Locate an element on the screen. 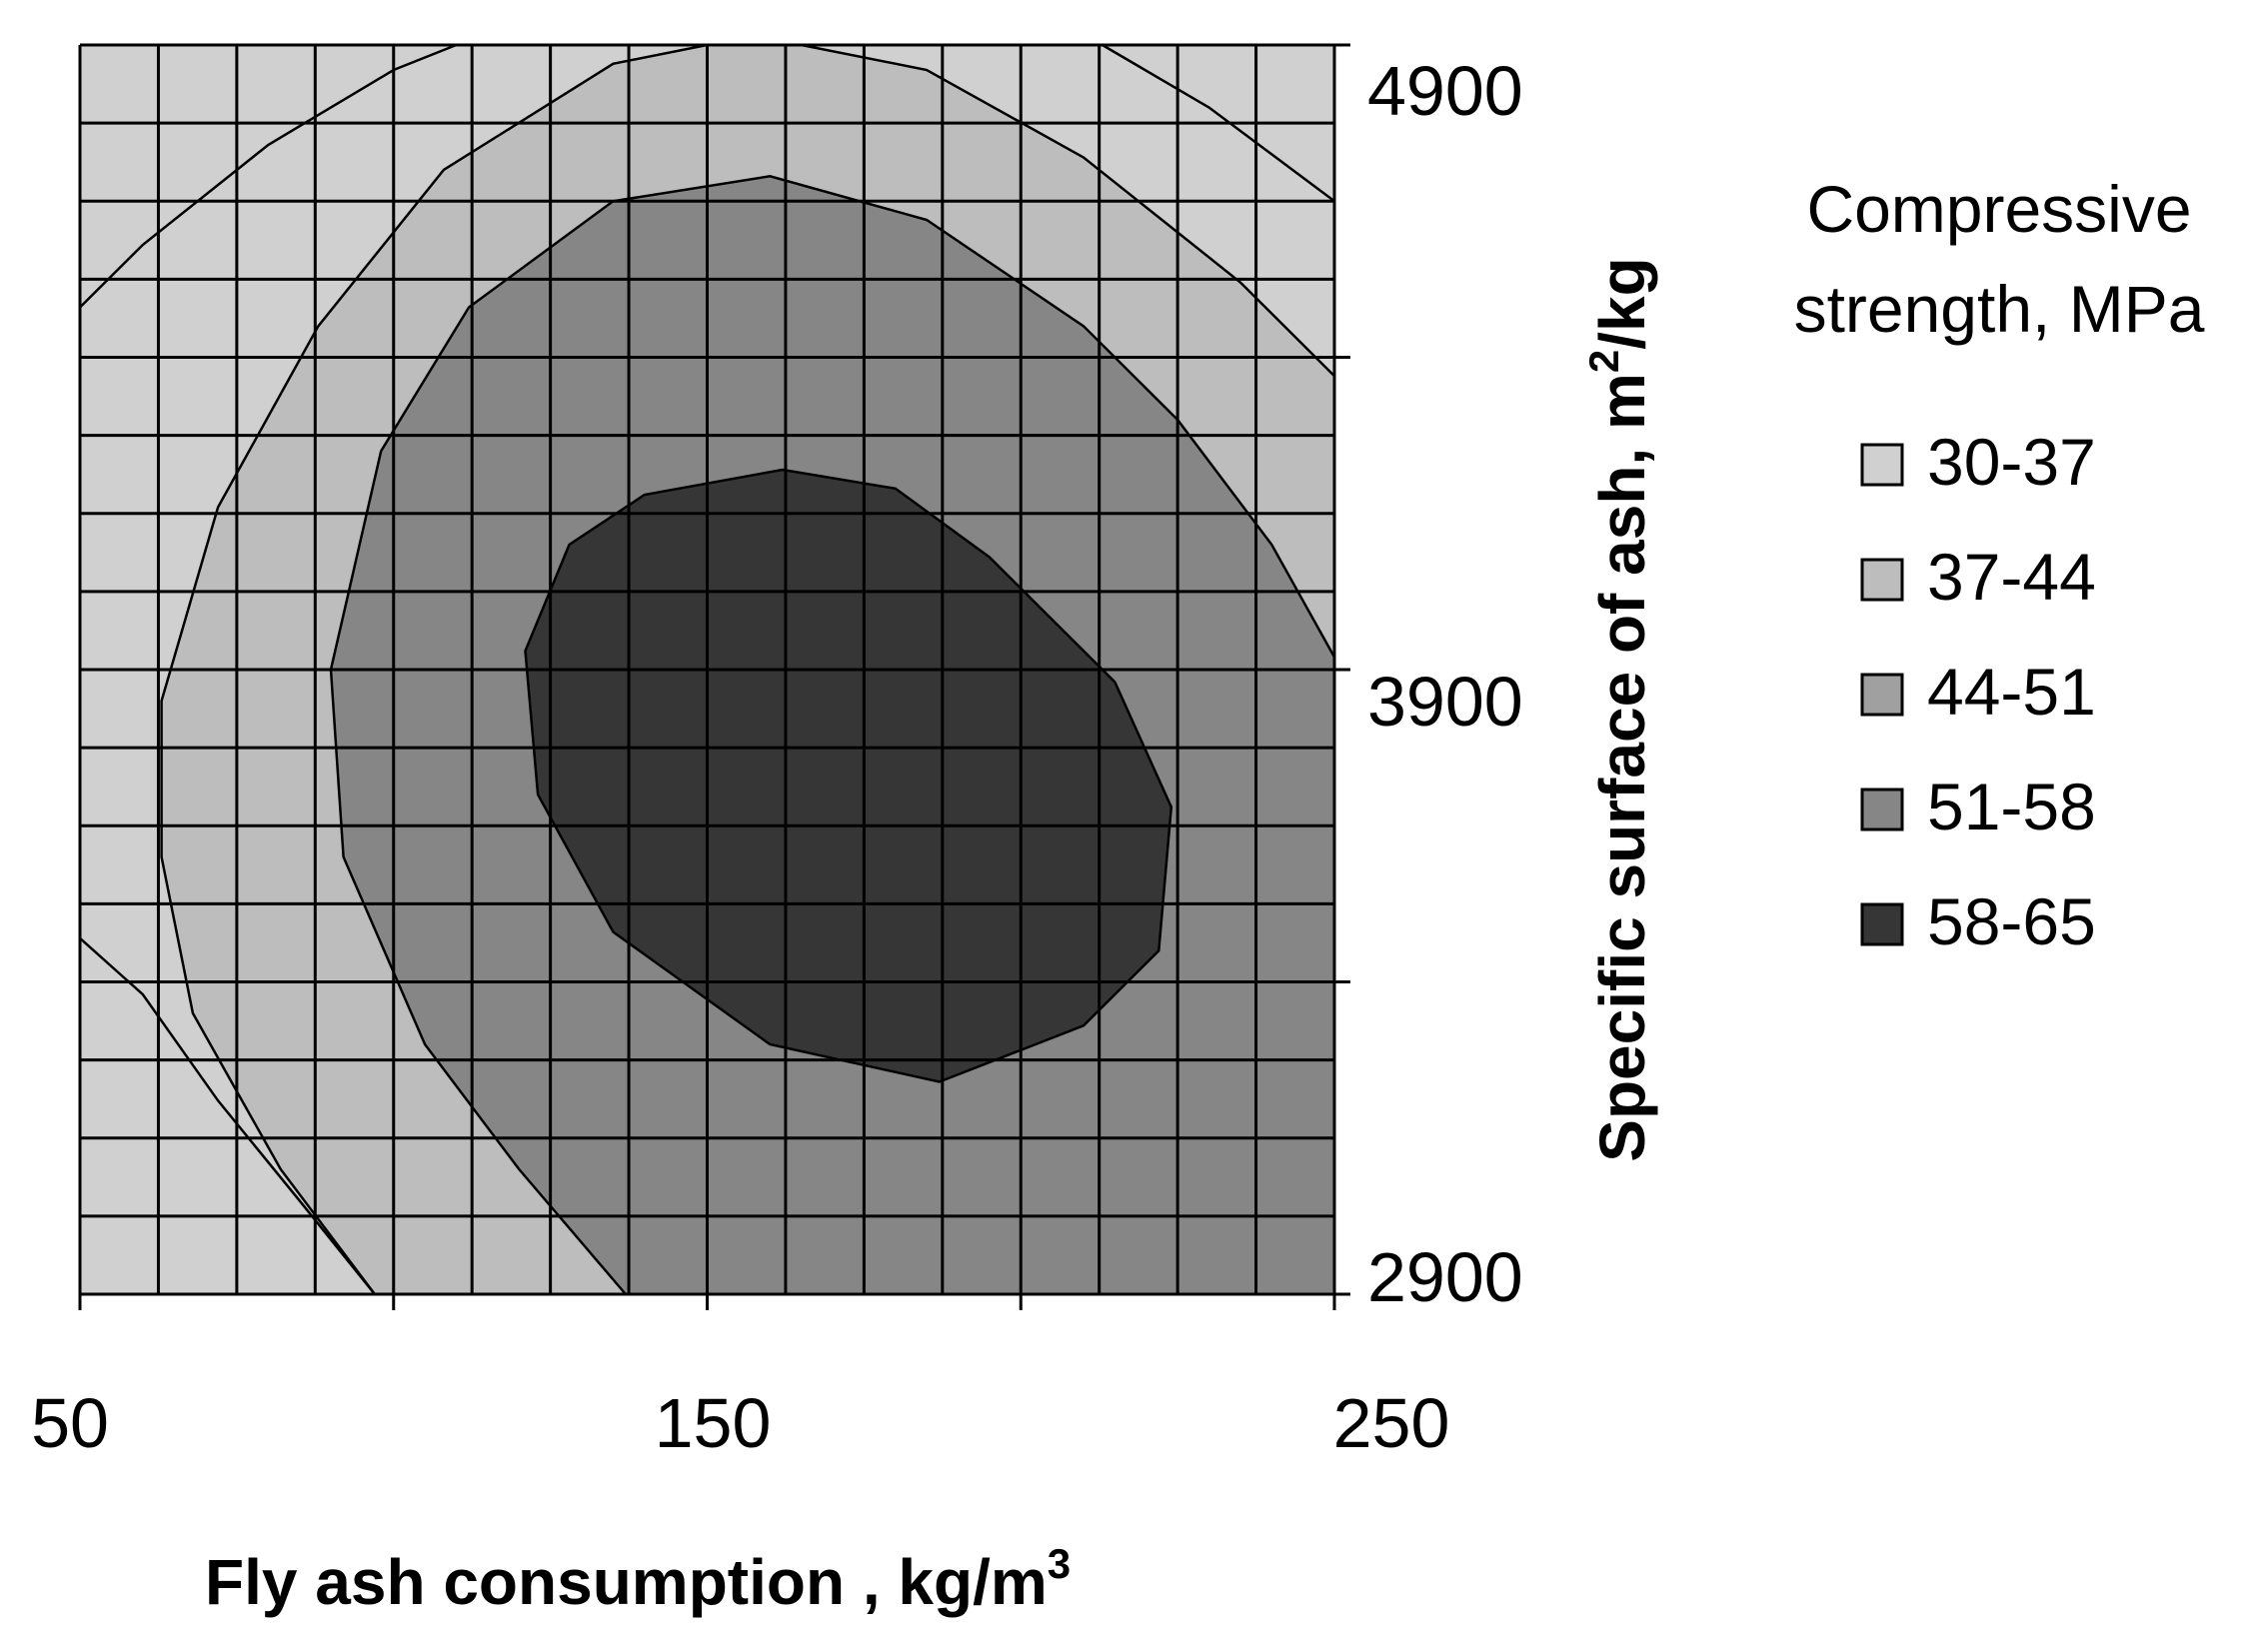 The image size is (2267, 1652). y-axis-title-tail: /kg is located at coordinates (1622, 303).